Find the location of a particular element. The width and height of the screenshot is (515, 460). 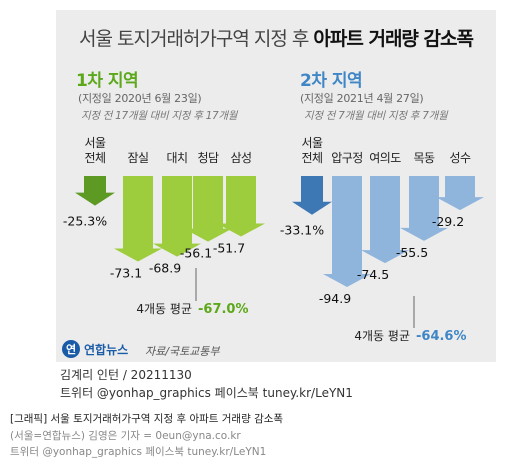

category-label-2-1: 서울 is located at coordinates (312, 143).